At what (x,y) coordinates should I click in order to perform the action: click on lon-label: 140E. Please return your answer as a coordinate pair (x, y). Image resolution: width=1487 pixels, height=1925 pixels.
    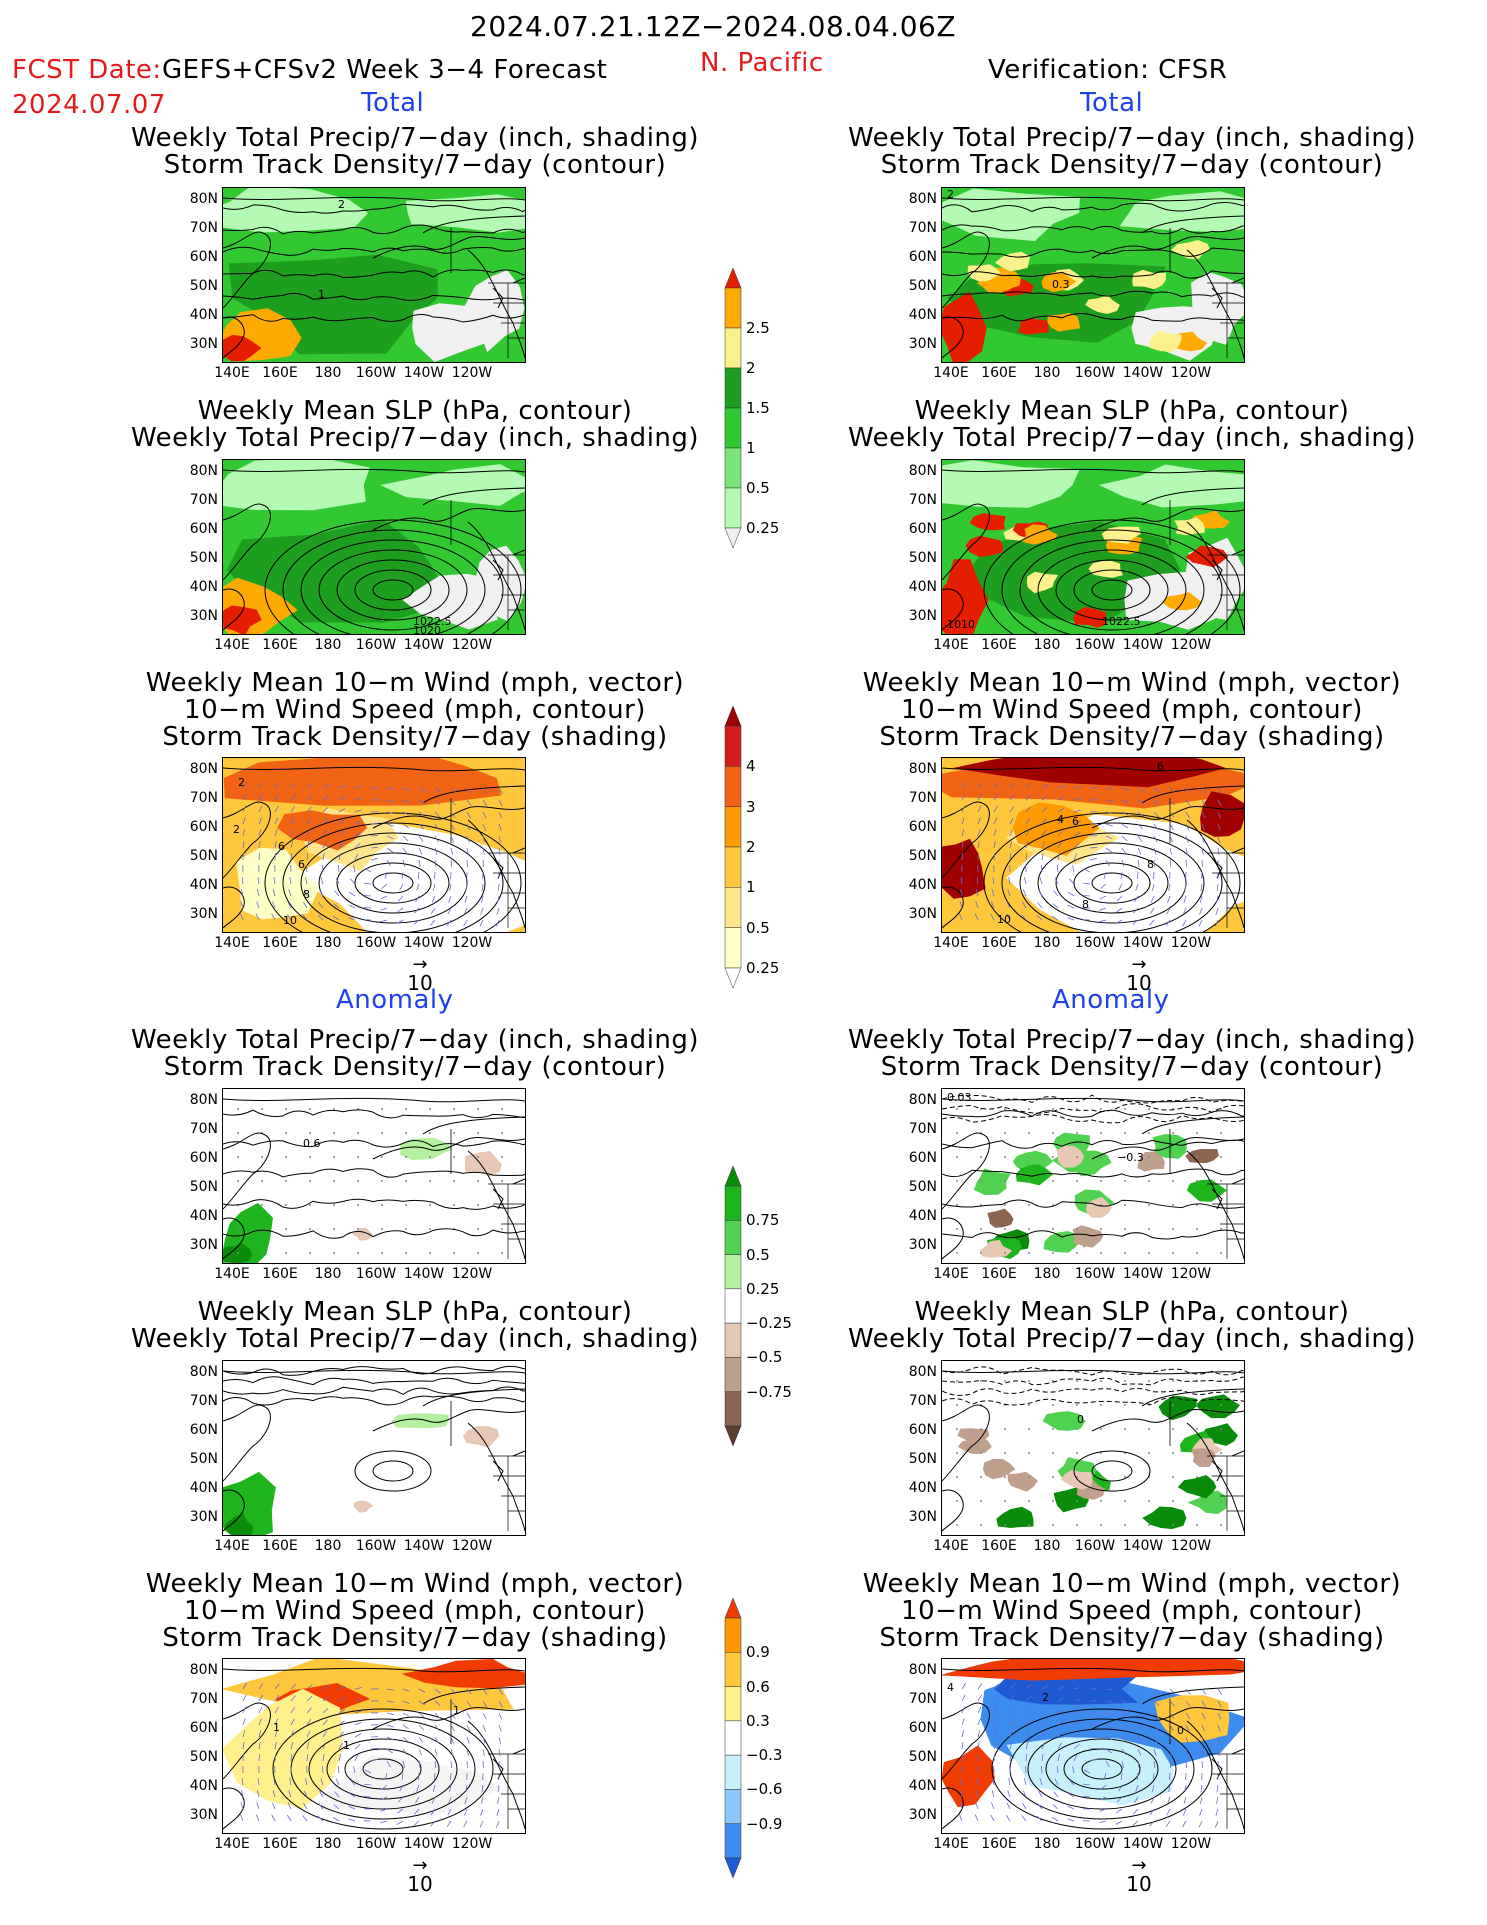
    Looking at the image, I should click on (232, 1546).